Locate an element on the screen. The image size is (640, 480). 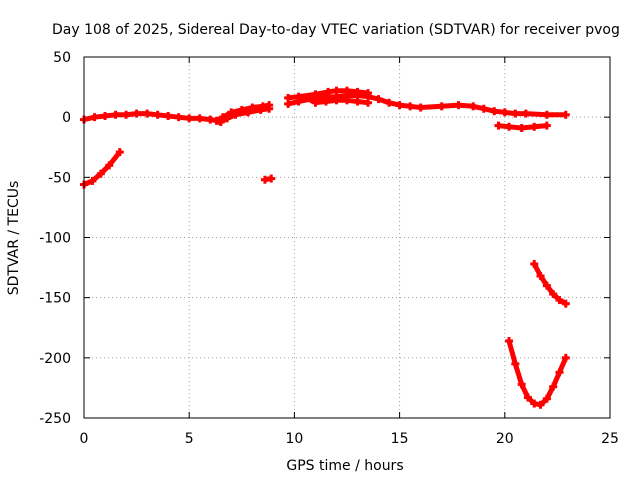
x-tick-label: 25 is located at coordinates (610, 439).